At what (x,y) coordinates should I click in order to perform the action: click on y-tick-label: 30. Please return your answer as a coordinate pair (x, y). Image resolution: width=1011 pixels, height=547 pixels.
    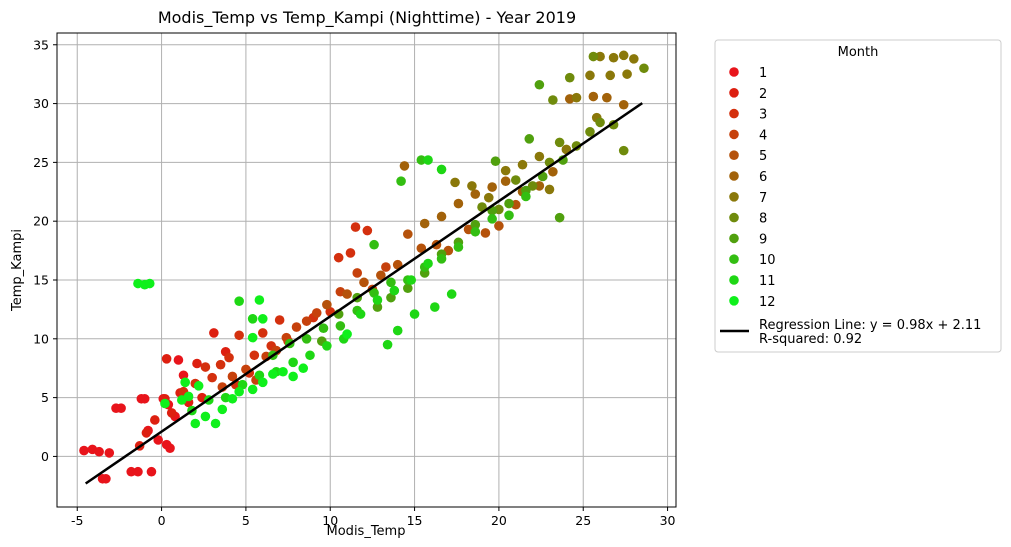
    Looking at the image, I should click on (41, 103).